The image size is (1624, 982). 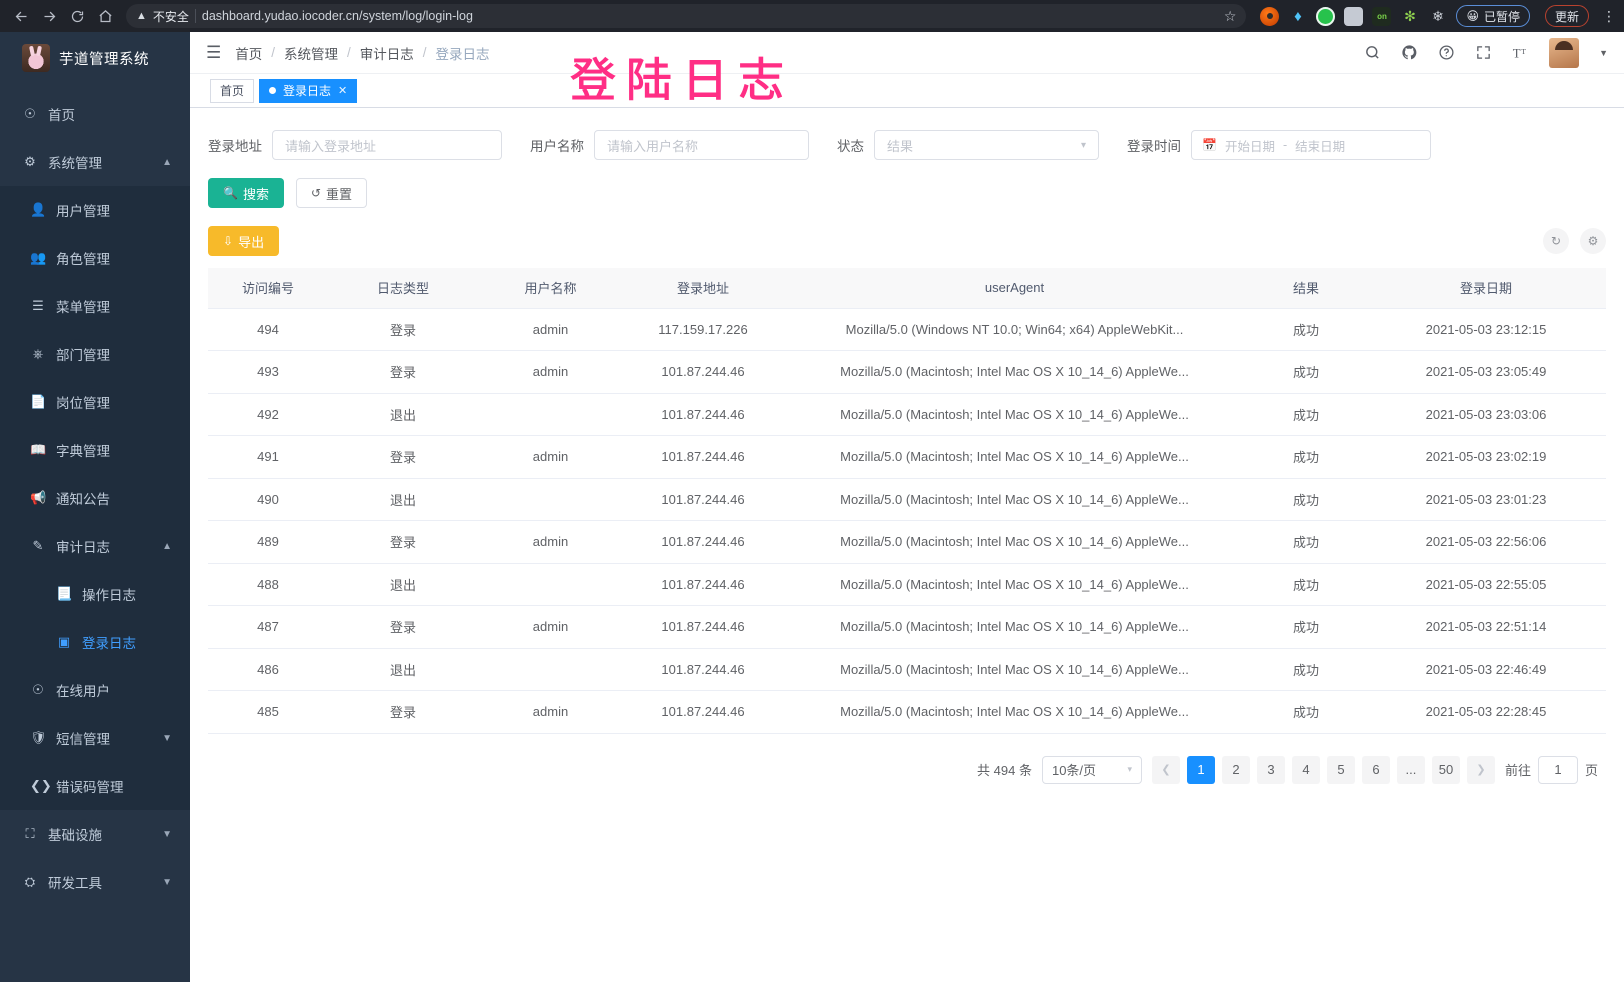 I want to click on export-button: ⇩ 导出, so click(x=244, y=241).